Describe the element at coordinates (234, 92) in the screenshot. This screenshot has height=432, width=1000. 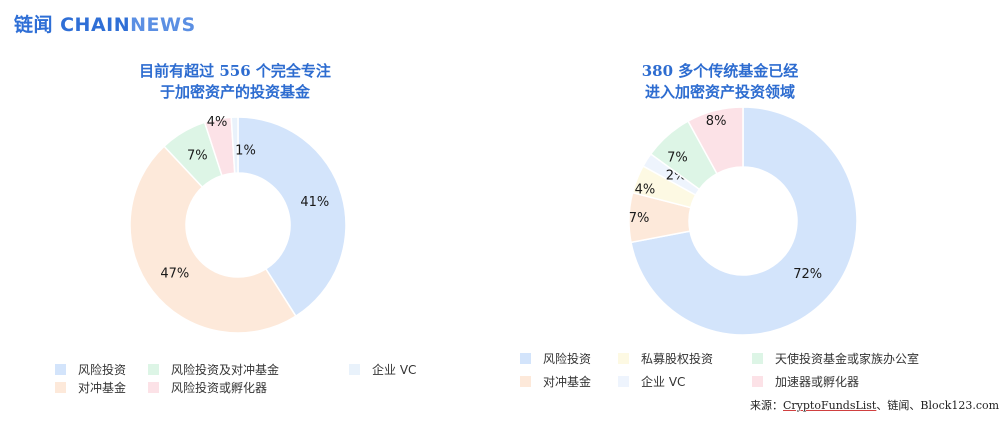
I see `left-chart-title-line2: 于加密资产的投资基金` at that location.